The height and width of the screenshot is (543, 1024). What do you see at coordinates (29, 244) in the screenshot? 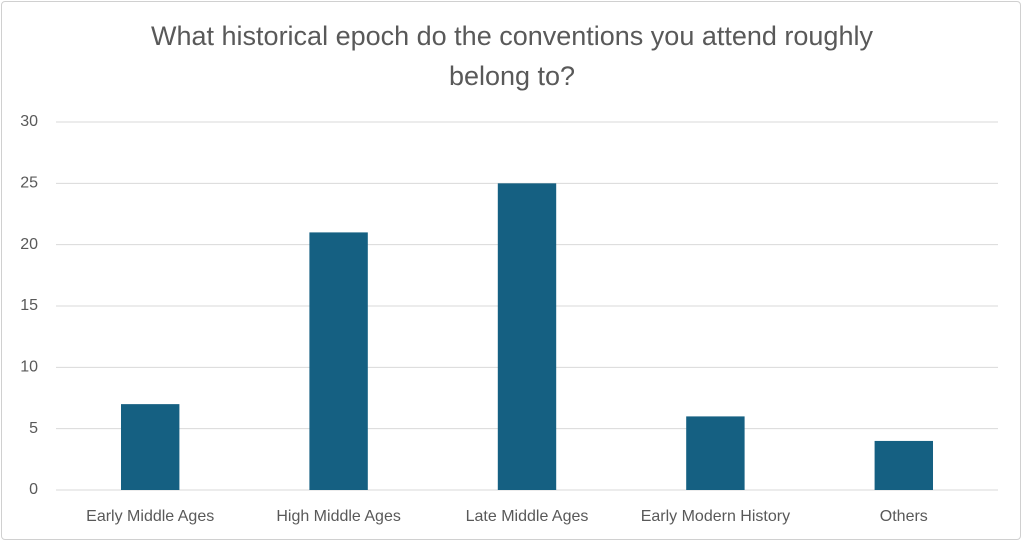
I see `y-tick-label: 20` at bounding box center [29, 244].